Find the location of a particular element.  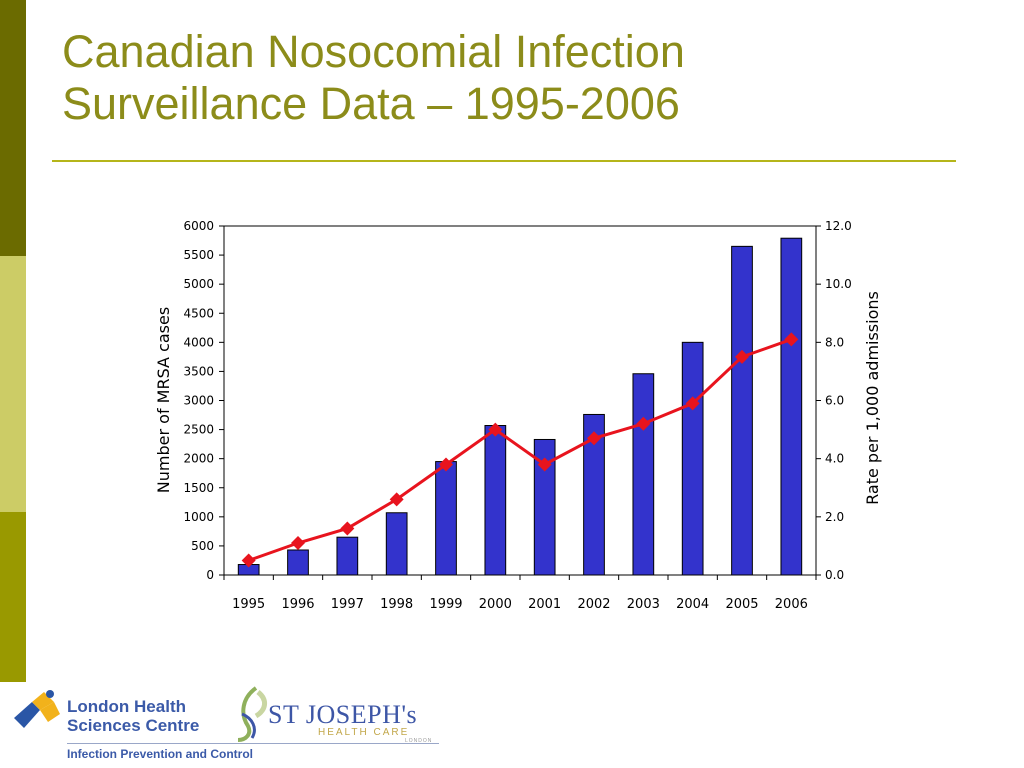

left-tick-label: 3000 is located at coordinates (198, 401).